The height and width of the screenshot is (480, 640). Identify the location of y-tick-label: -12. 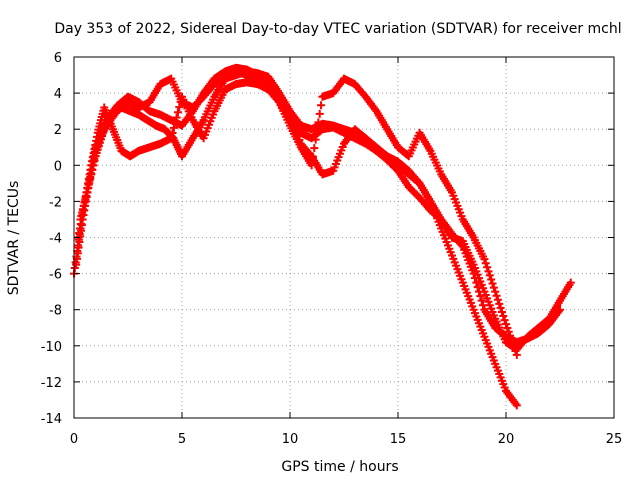
(51, 383).